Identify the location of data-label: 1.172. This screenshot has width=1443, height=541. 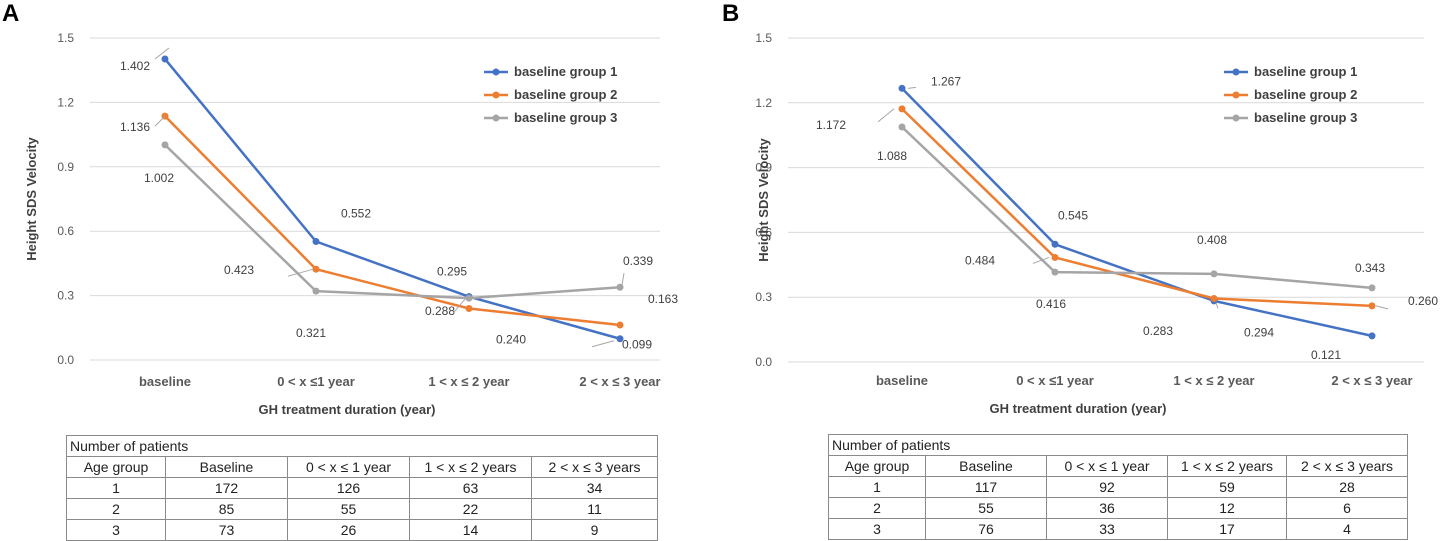
(831, 125).